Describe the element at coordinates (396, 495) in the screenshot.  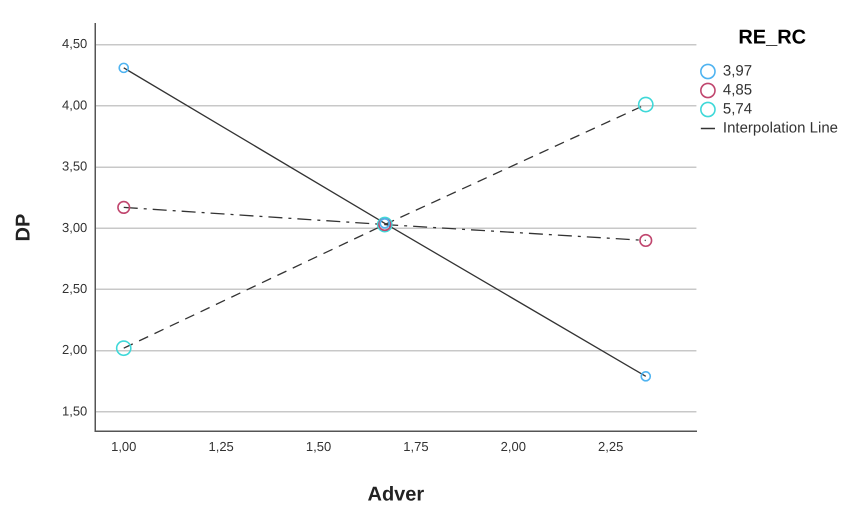
I see `x-axis-title: Adver` at that location.